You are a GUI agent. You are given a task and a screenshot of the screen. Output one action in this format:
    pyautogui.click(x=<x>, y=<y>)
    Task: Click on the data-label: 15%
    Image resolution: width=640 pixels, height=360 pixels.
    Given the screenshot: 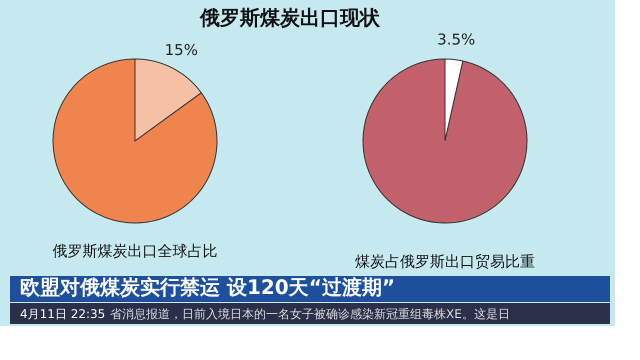 What is the action you would take?
    pyautogui.click(x=181, y=50)
    